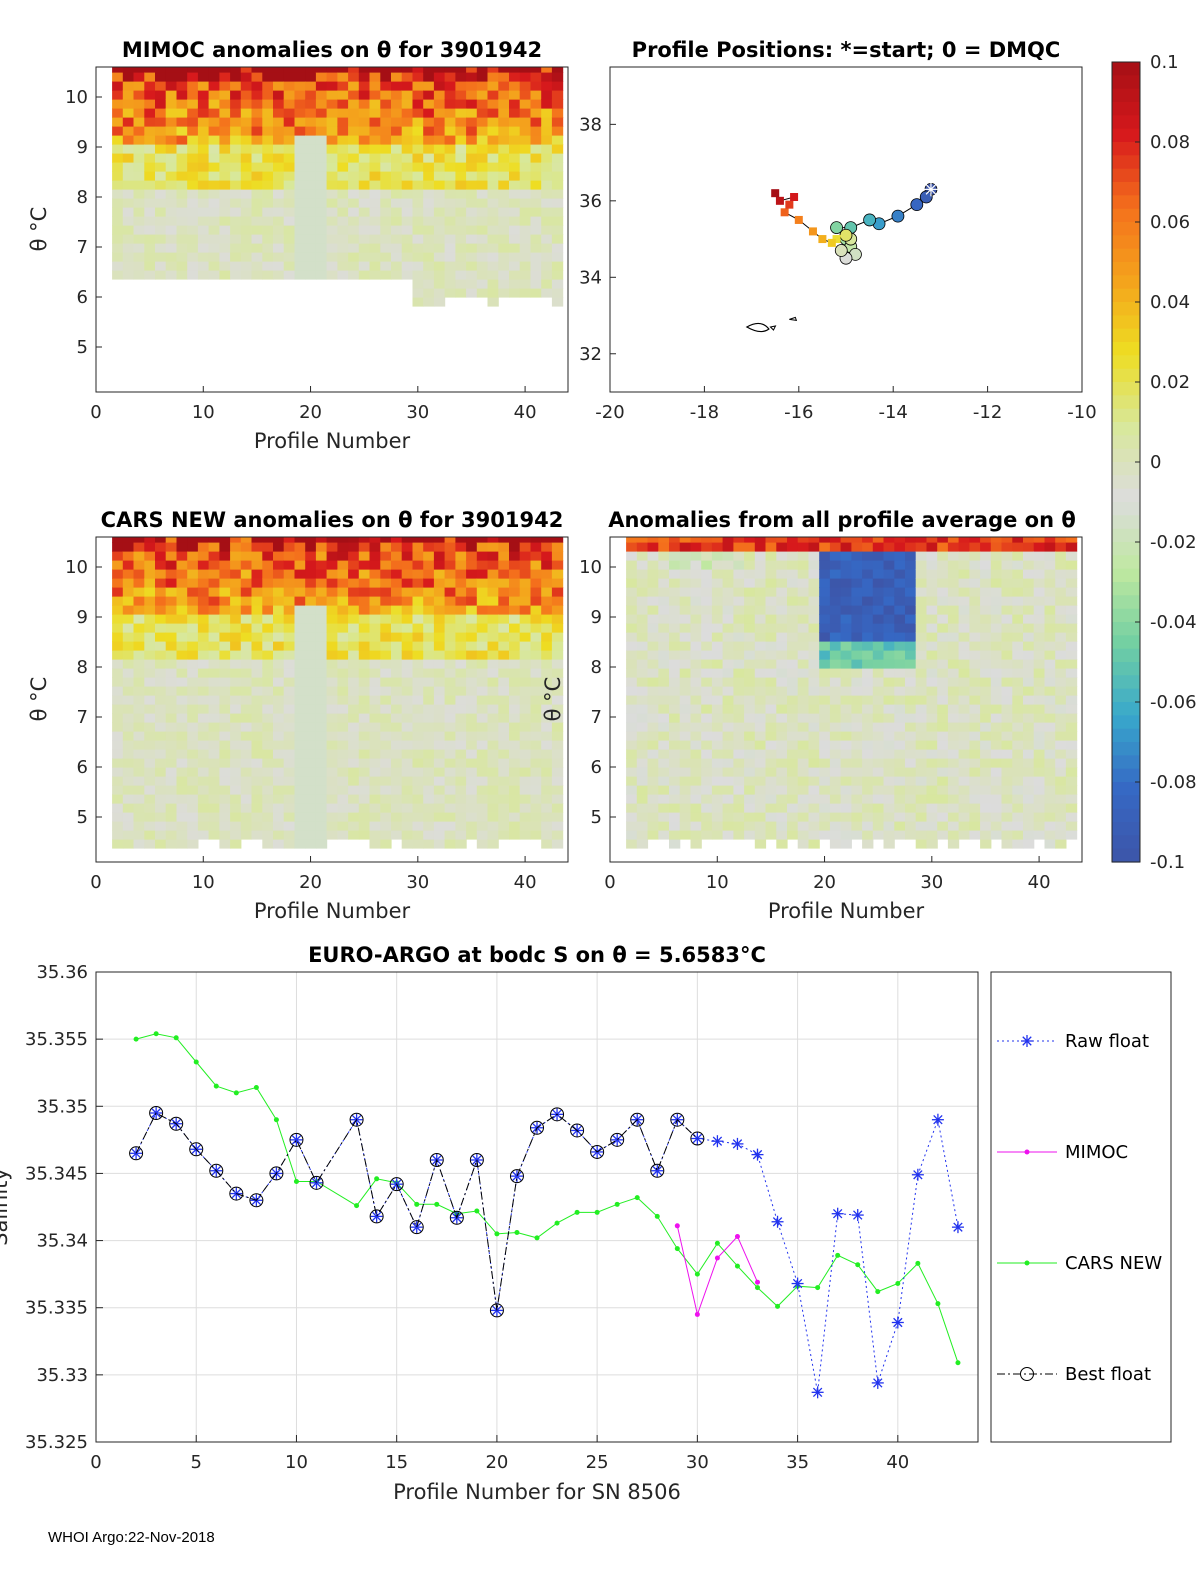  What do you see at coordinates (1126, 69) in the screenshot?
I see `colorbar-step` at bounding box center [1126, 69].